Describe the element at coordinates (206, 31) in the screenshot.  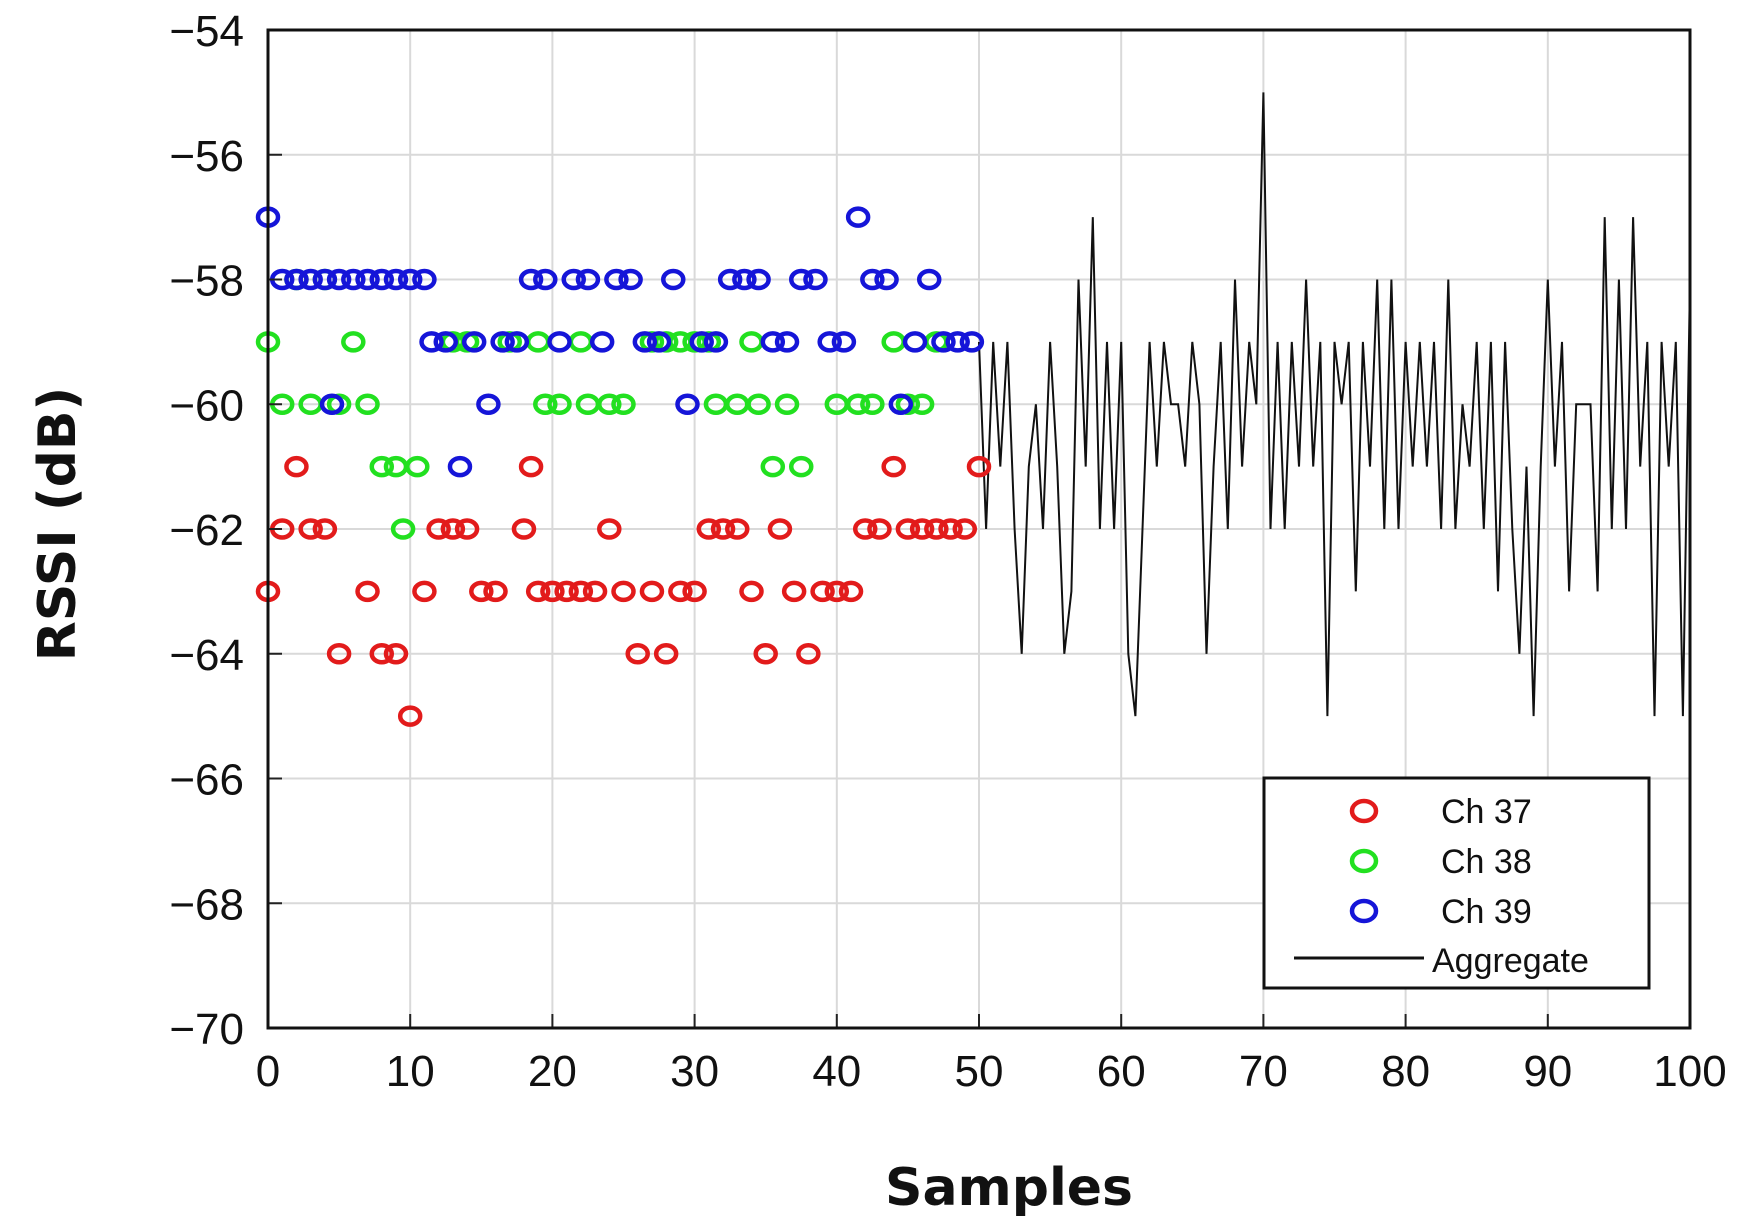
I see `y-tick-label: −54` at that location.